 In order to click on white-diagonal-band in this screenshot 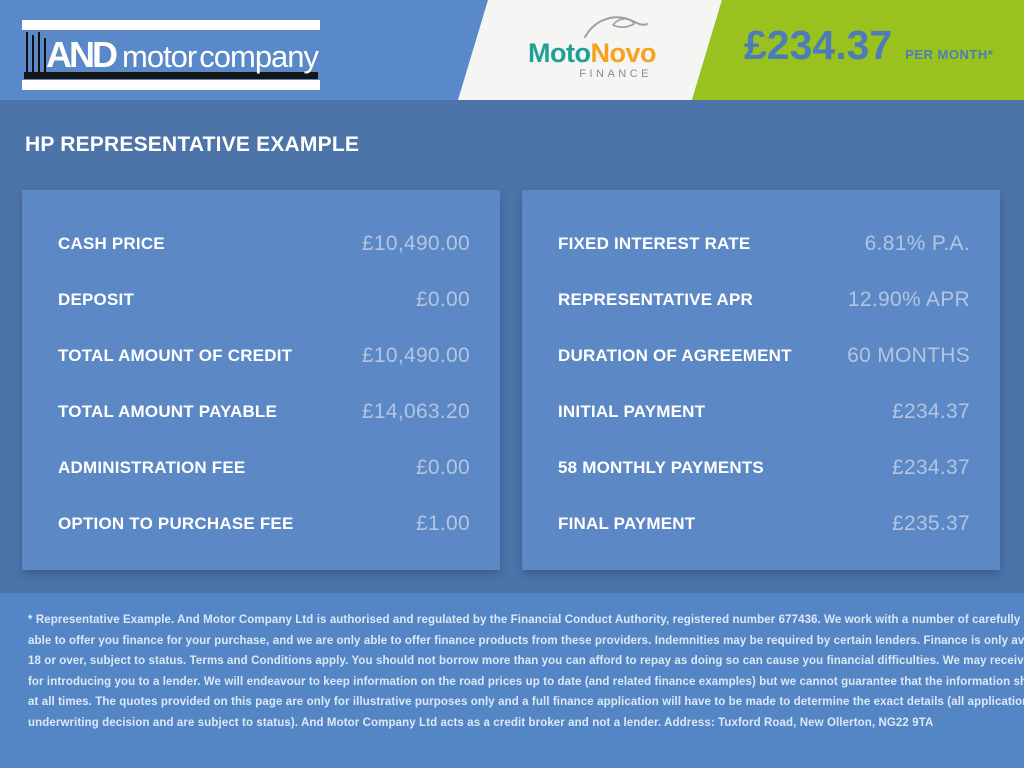, I will do `click(590, 50)`.